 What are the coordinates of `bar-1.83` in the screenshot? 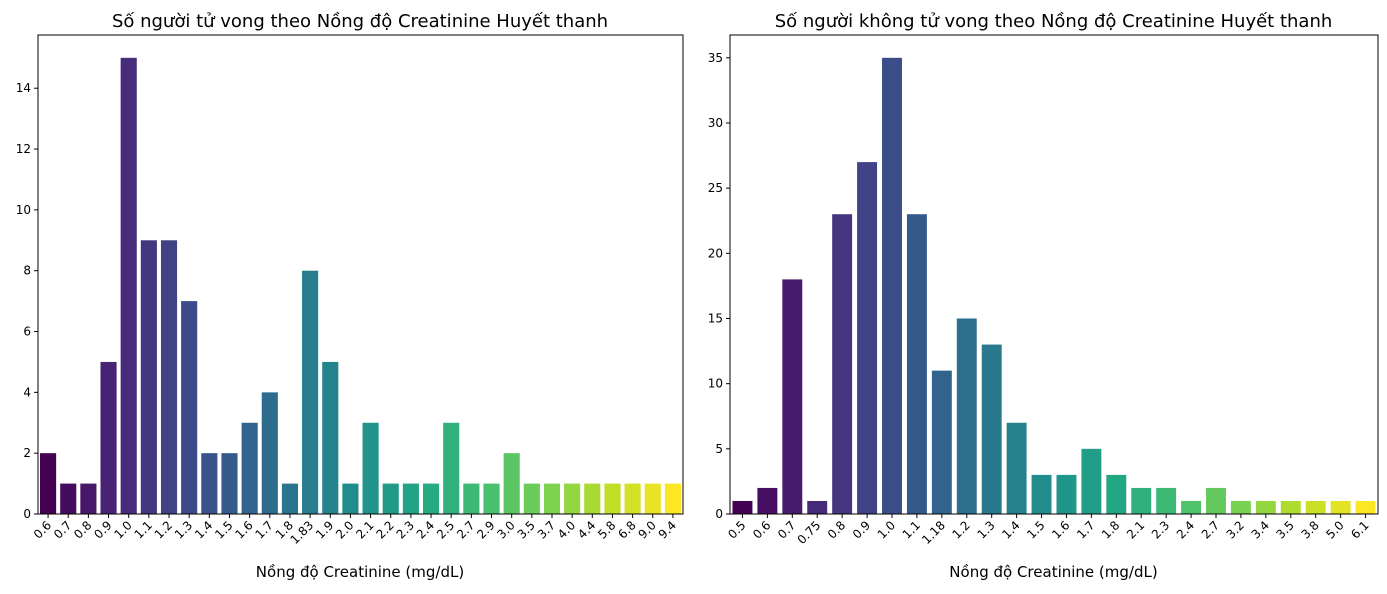 It's located at (310, 392).